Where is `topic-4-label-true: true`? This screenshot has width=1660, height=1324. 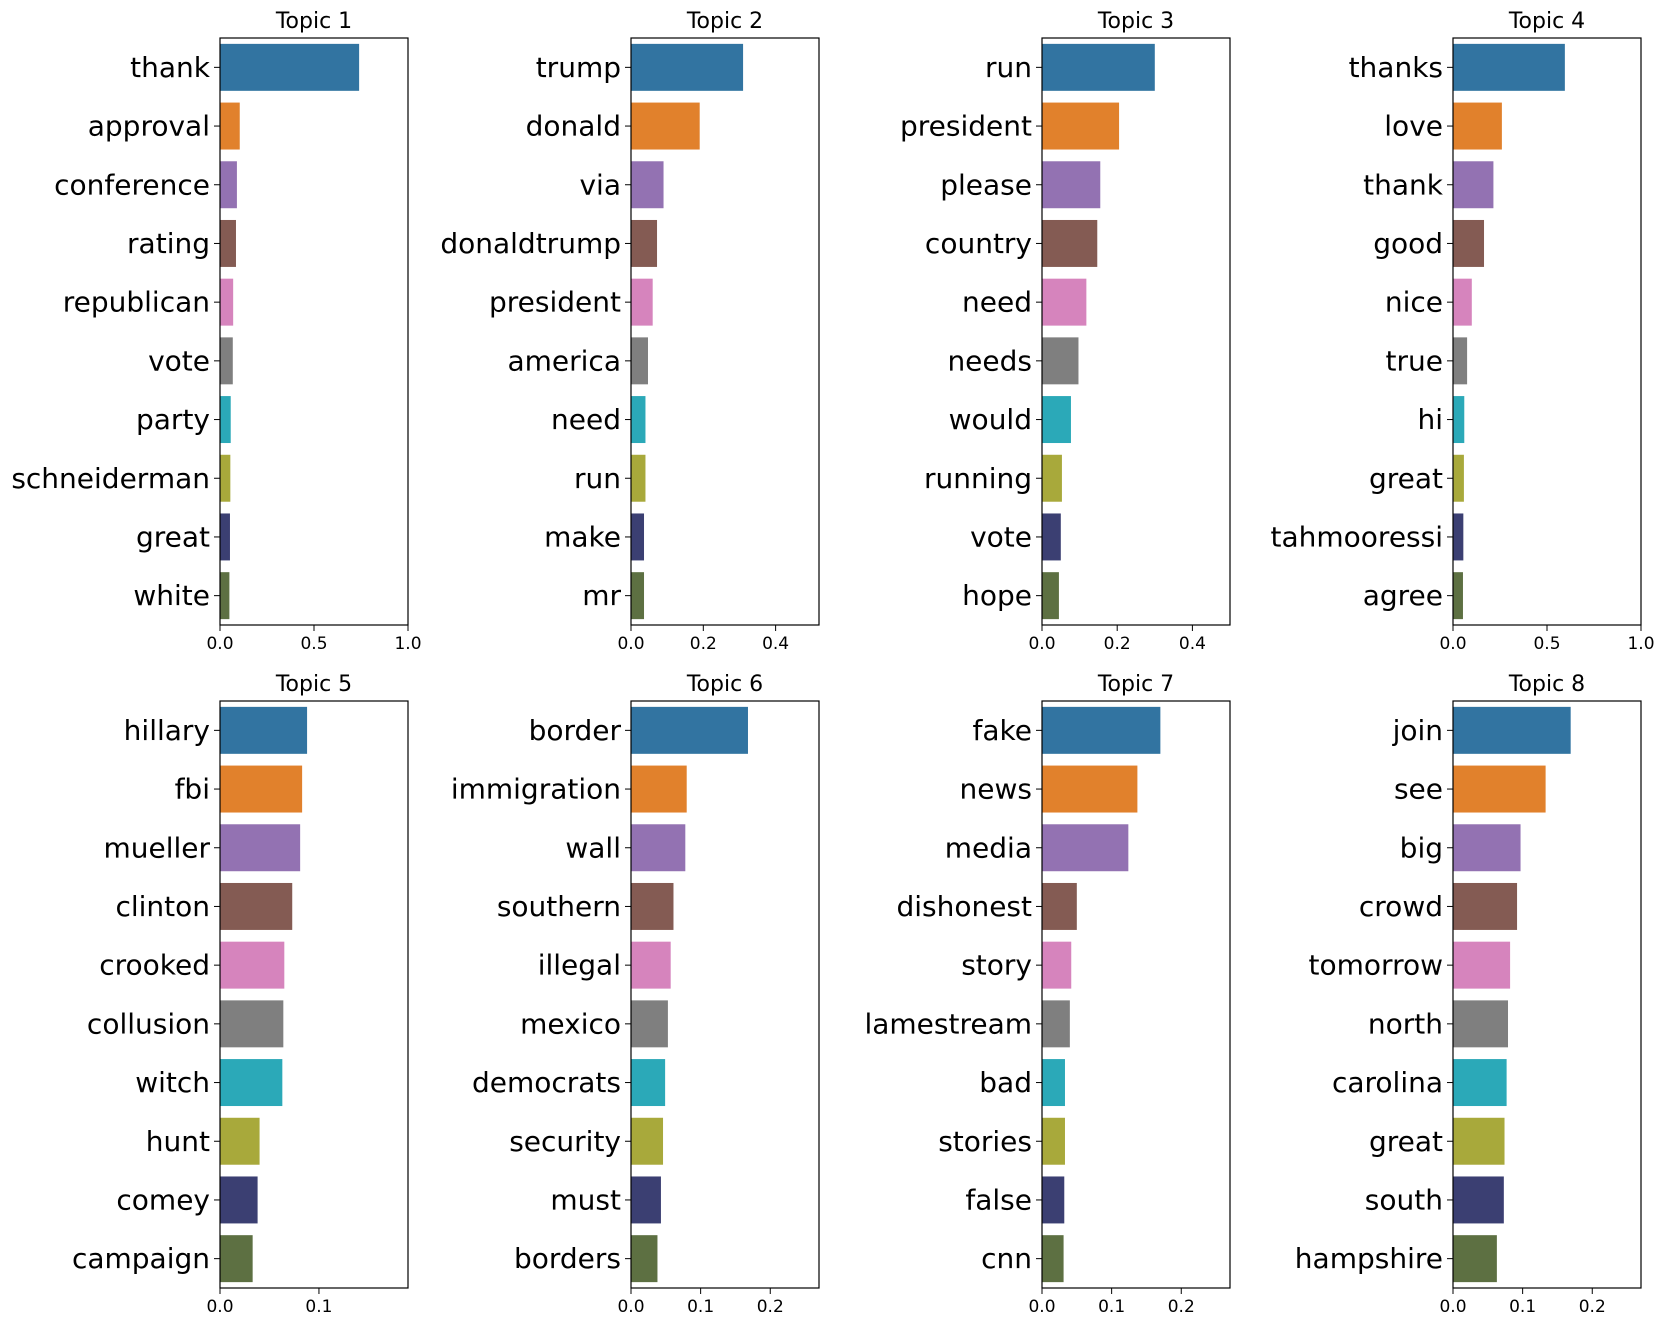 topic-4-label-true: true is located at coordinates (1414, 360).